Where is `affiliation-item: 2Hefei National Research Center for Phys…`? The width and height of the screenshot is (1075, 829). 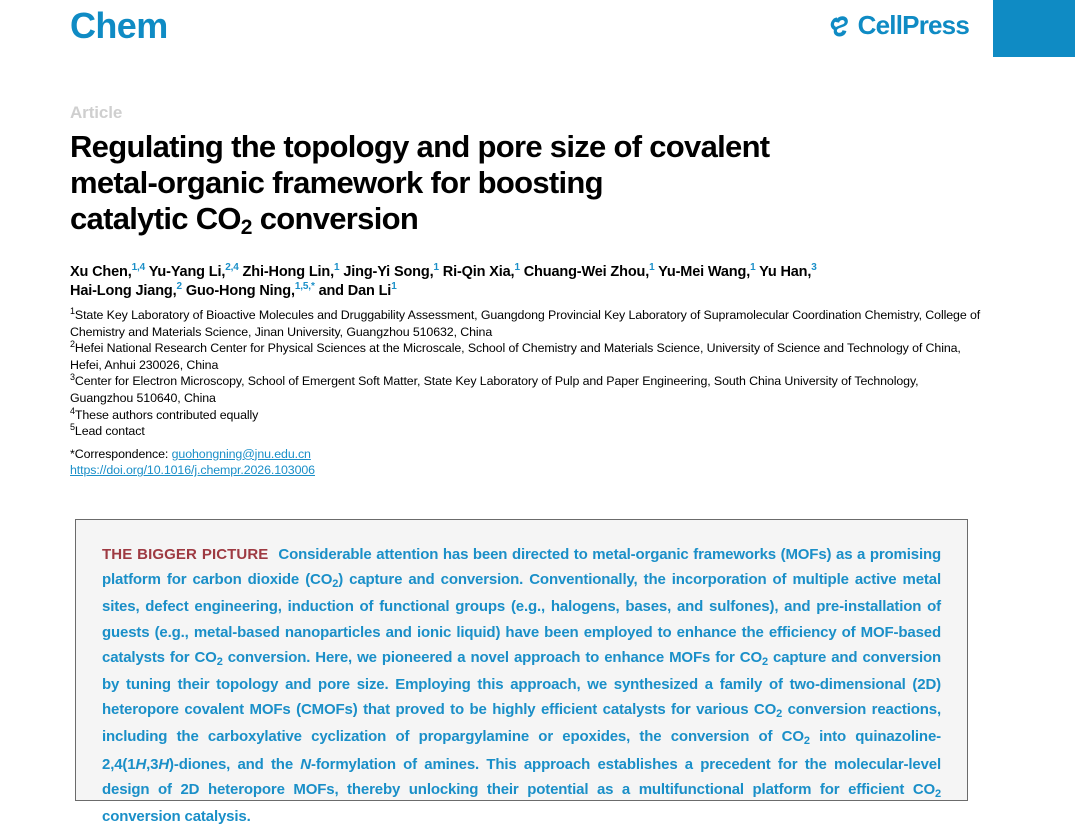 affiliation-item: 2Hefei National Research Center for Phys… is located at coordinates (526, 356).